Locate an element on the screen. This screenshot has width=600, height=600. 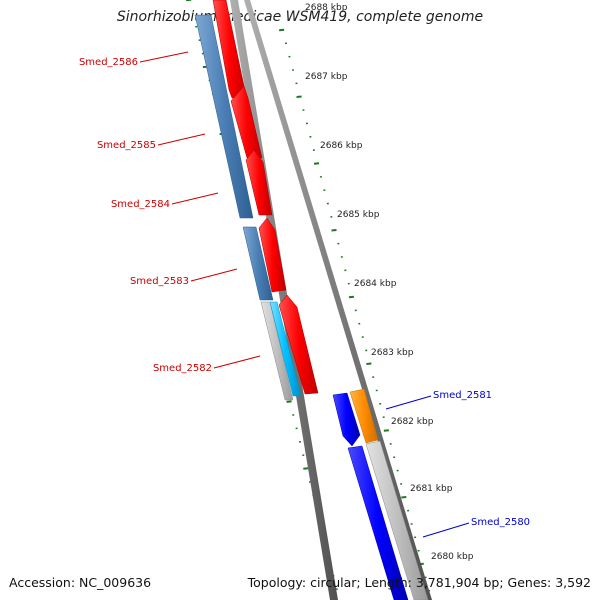
accession-text: Accession: NC_009636 is located at coordinates (80, 582).